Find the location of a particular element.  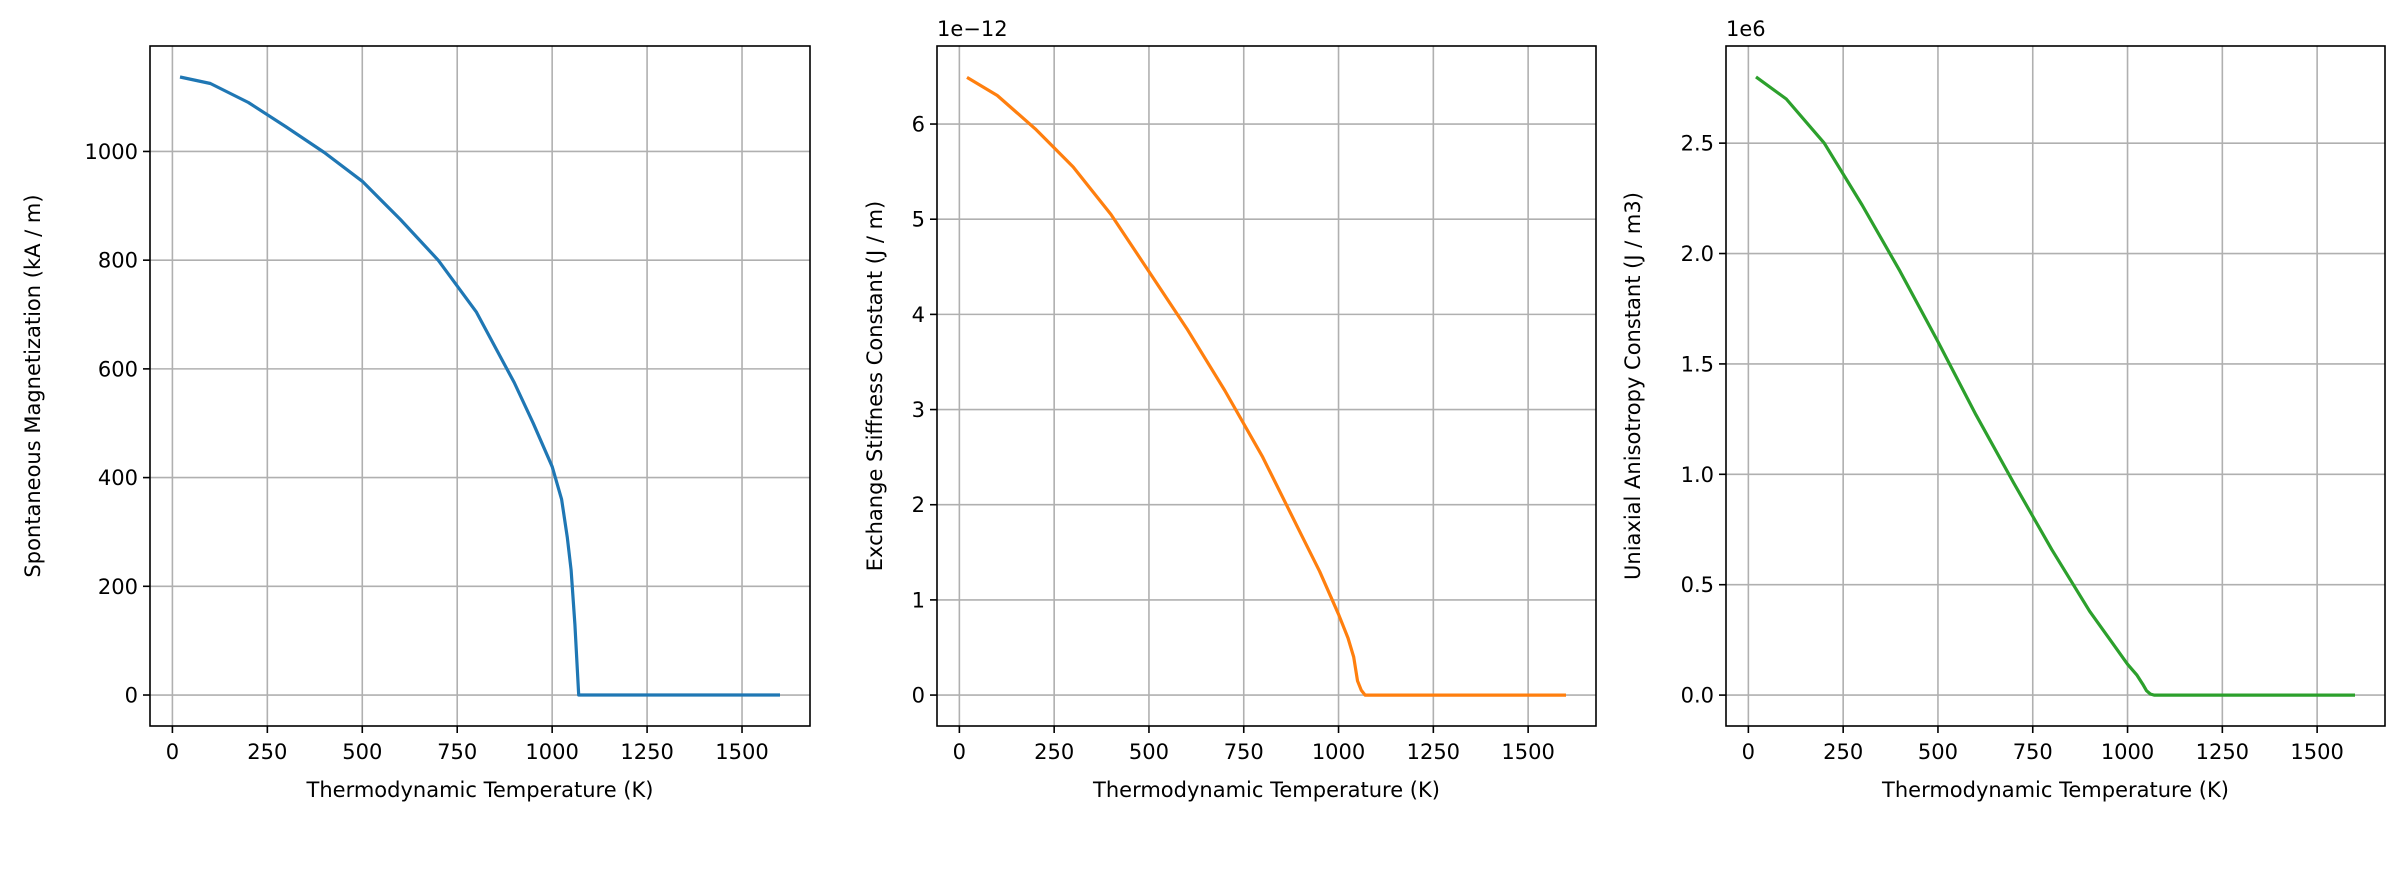

y-tick-label: 0.5 is located at coordinates (1697, 585).